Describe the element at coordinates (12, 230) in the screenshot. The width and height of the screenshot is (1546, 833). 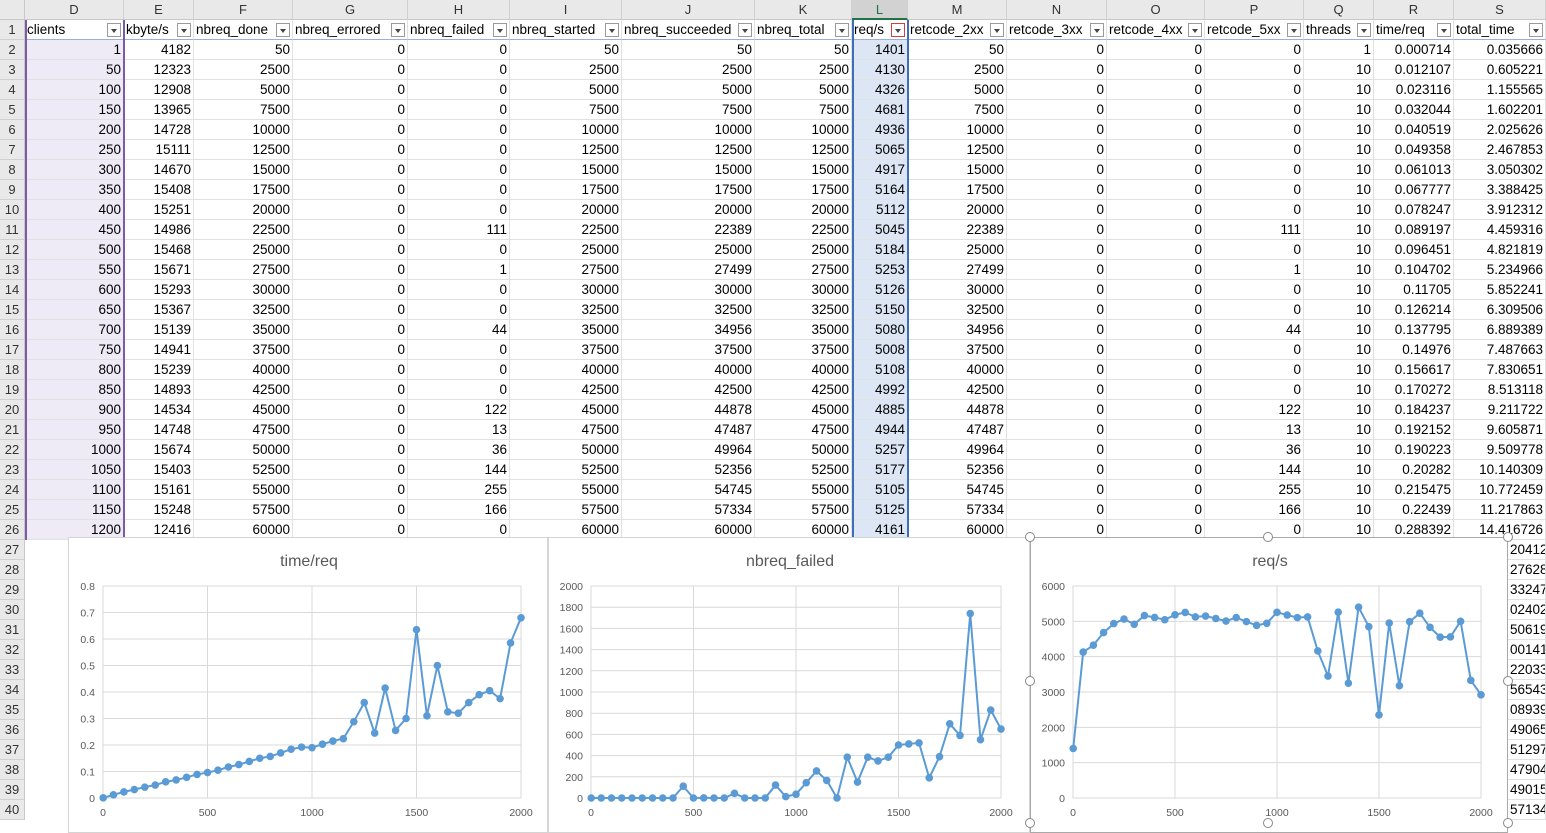
I see `row-header: 11` at that location.